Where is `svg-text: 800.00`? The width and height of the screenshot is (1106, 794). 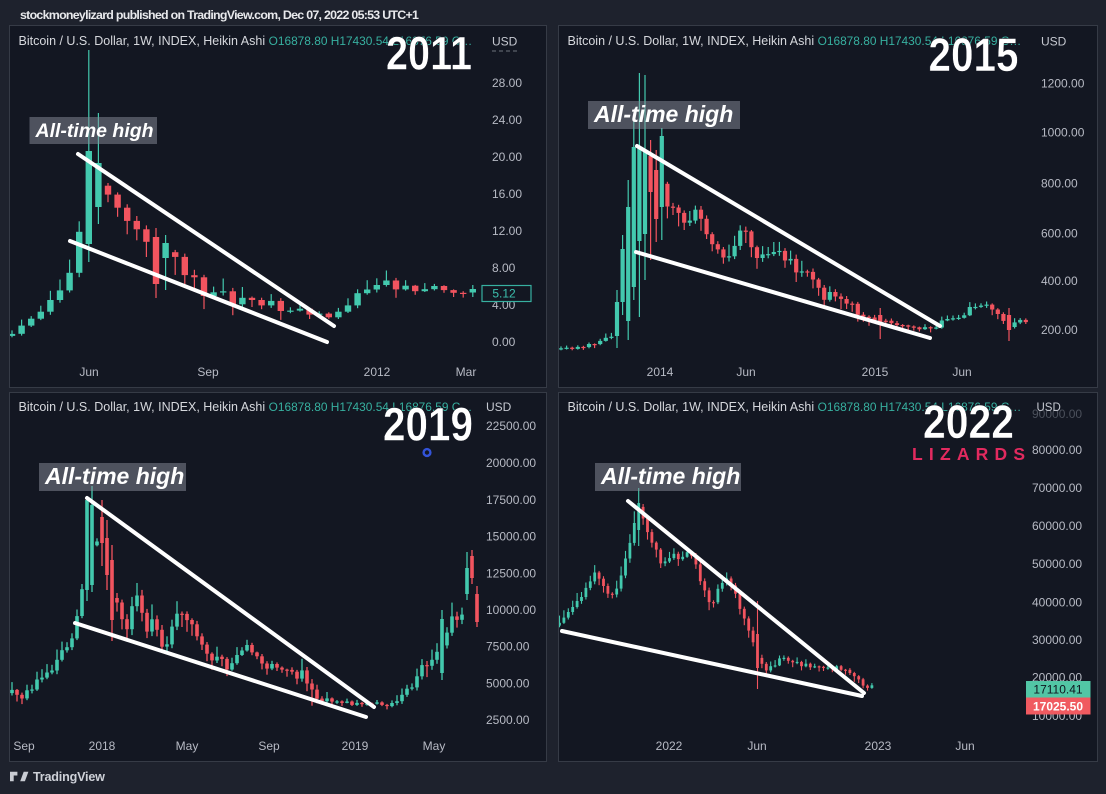
svg-text: 800.00 is located at coordinates (1059, 184).